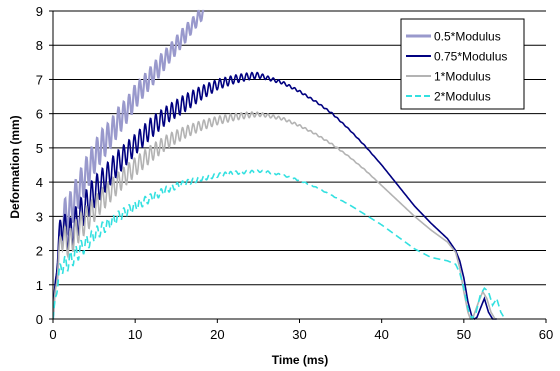 This screenshot has height=371, width=560. I want to click on x-tick-label: 50, so click(464, 334).